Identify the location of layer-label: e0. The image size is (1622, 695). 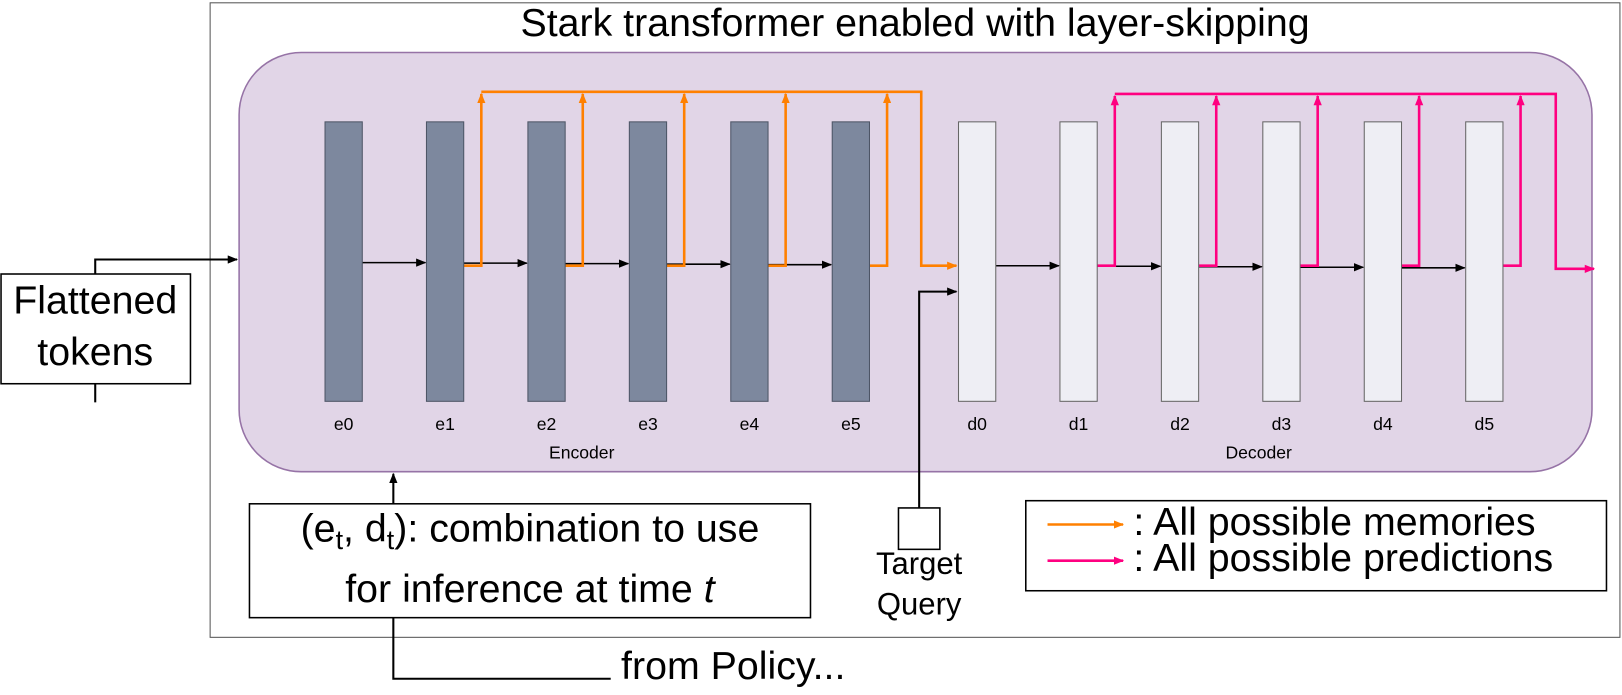
(344, 424).